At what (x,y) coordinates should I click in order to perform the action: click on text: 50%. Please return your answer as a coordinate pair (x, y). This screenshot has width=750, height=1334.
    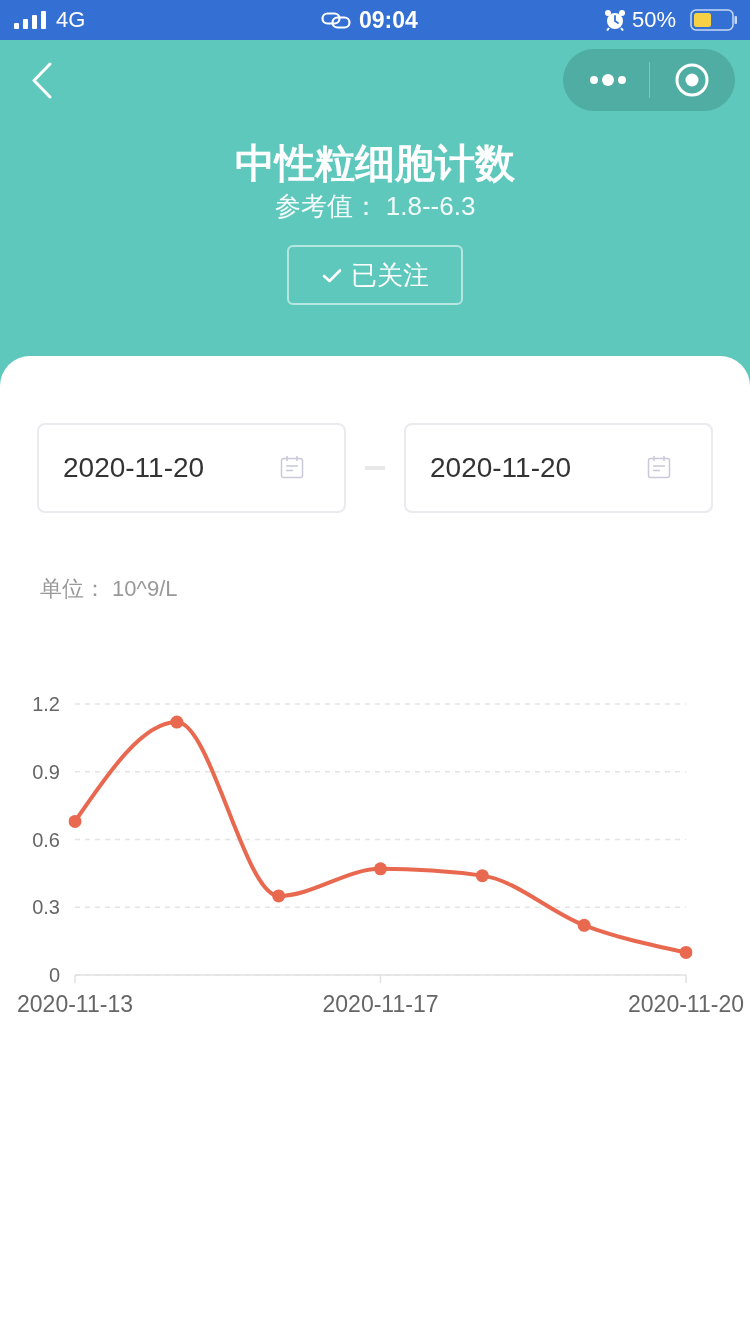
    Looking at the image, I should click on (654, 20).